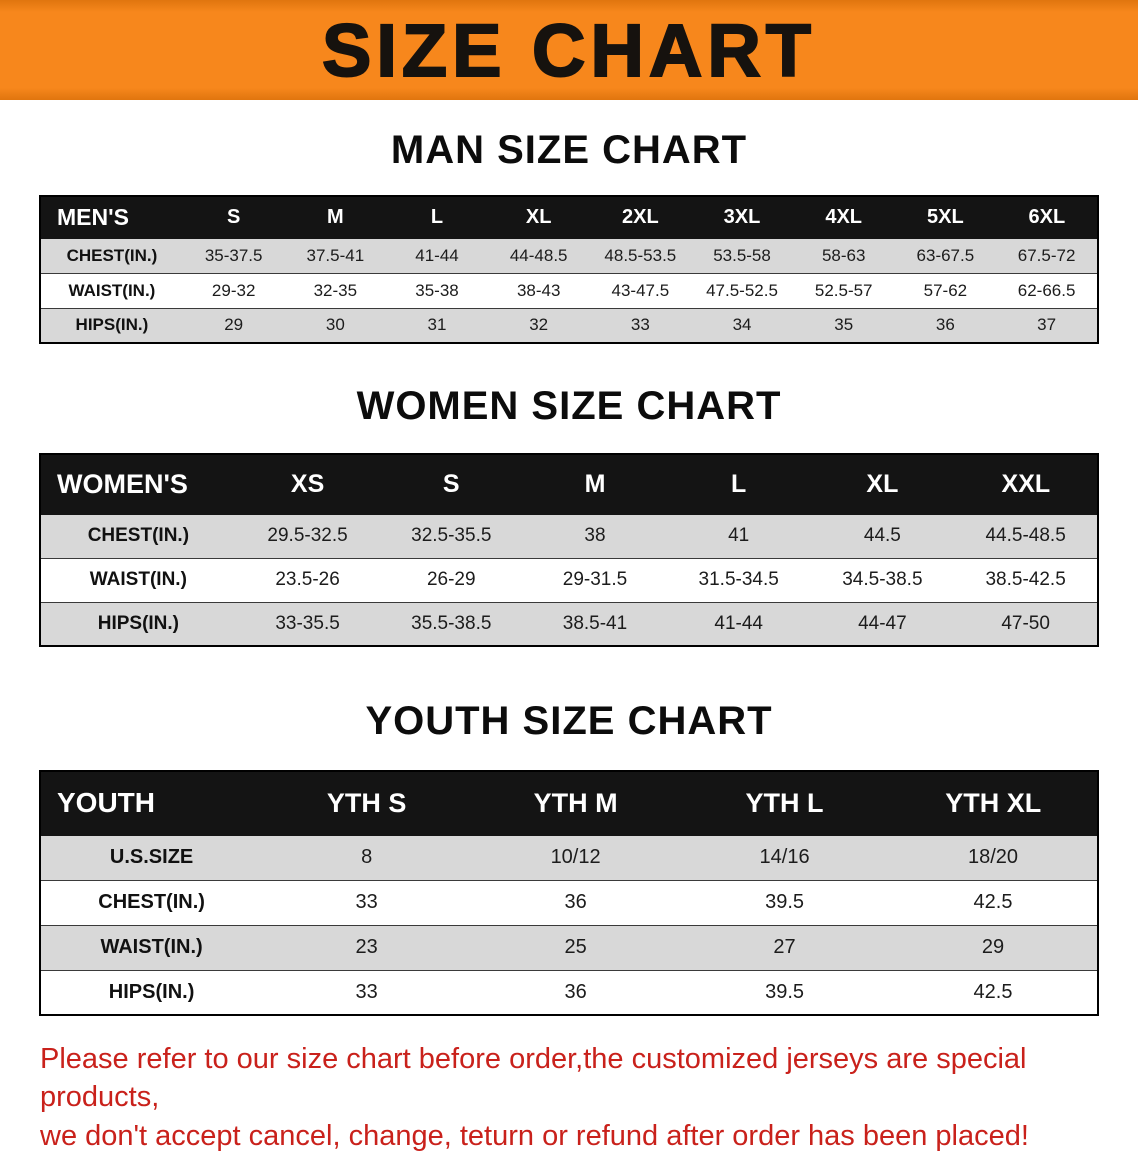  What do you see at coordinates (742, 217) in the screenshot?
I see `size-header-cell: 3XL` at bounding box center [742, 217].